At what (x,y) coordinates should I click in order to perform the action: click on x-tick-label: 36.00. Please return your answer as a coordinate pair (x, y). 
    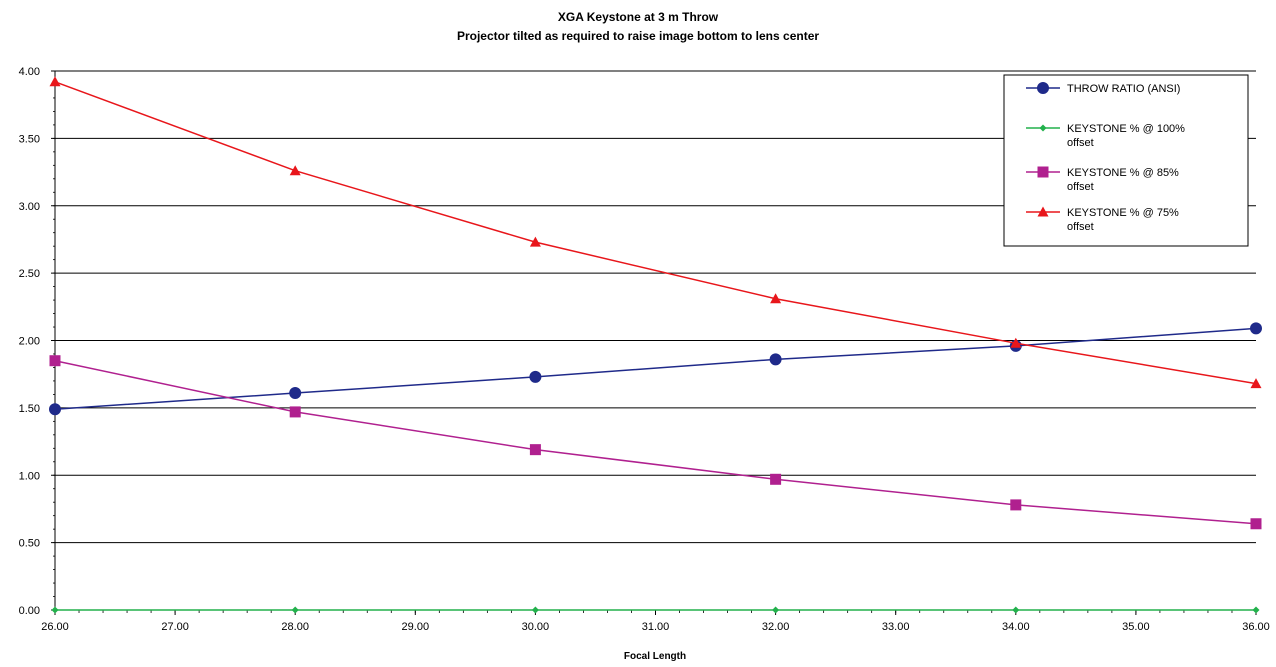
    Looking at the image, I should click on (1256, 627).